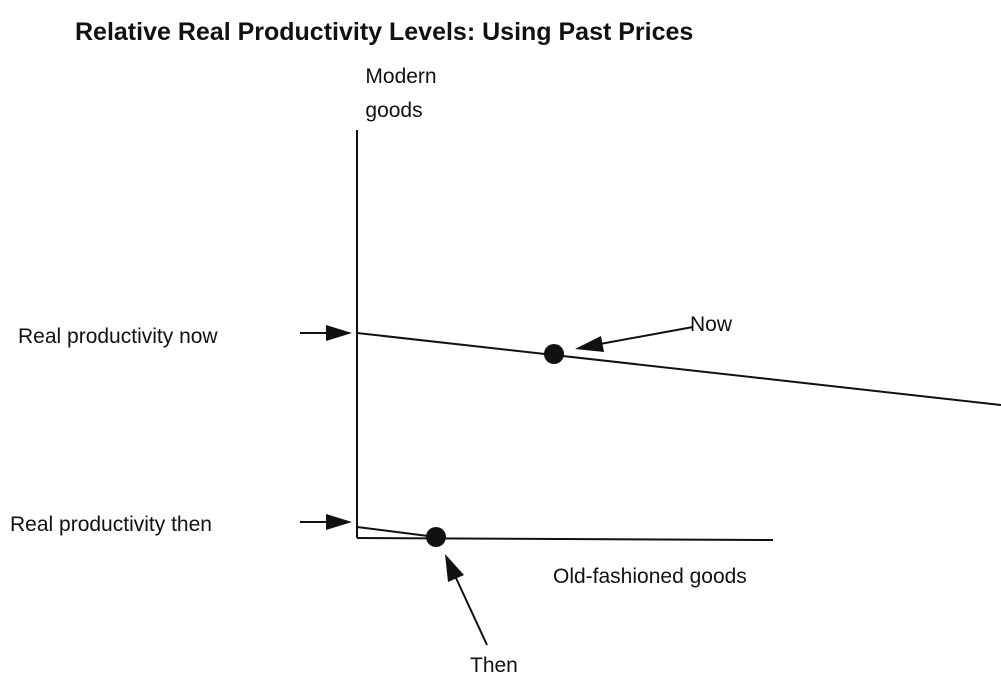  Describe the element at coordinates (565, 539) in the screenshot. I see `x-axis` at that location.